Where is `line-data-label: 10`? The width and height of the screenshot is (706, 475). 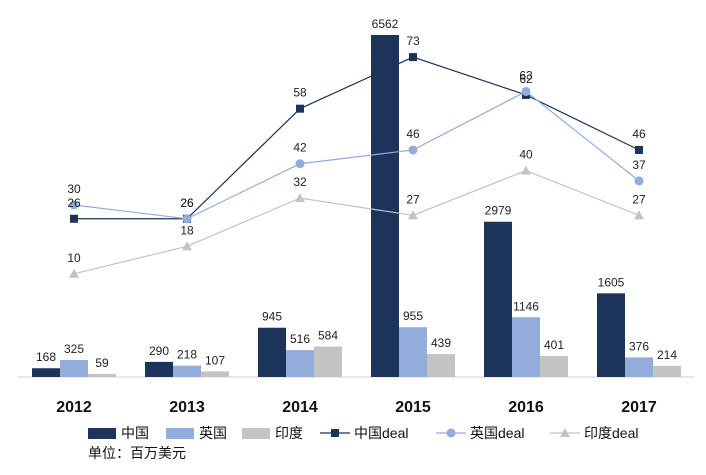
line-data-label: 10 is located at coordinates (74, 258).